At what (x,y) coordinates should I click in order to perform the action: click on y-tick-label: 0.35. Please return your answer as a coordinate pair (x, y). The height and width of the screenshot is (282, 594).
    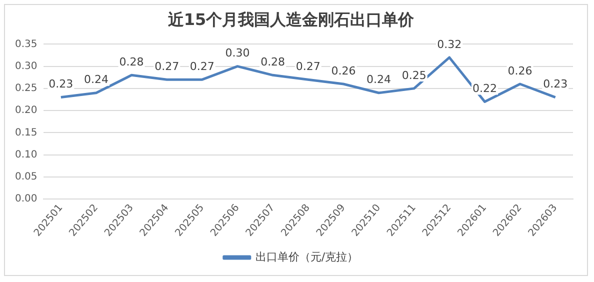
    Looking at the image, I should click on (26, 44).